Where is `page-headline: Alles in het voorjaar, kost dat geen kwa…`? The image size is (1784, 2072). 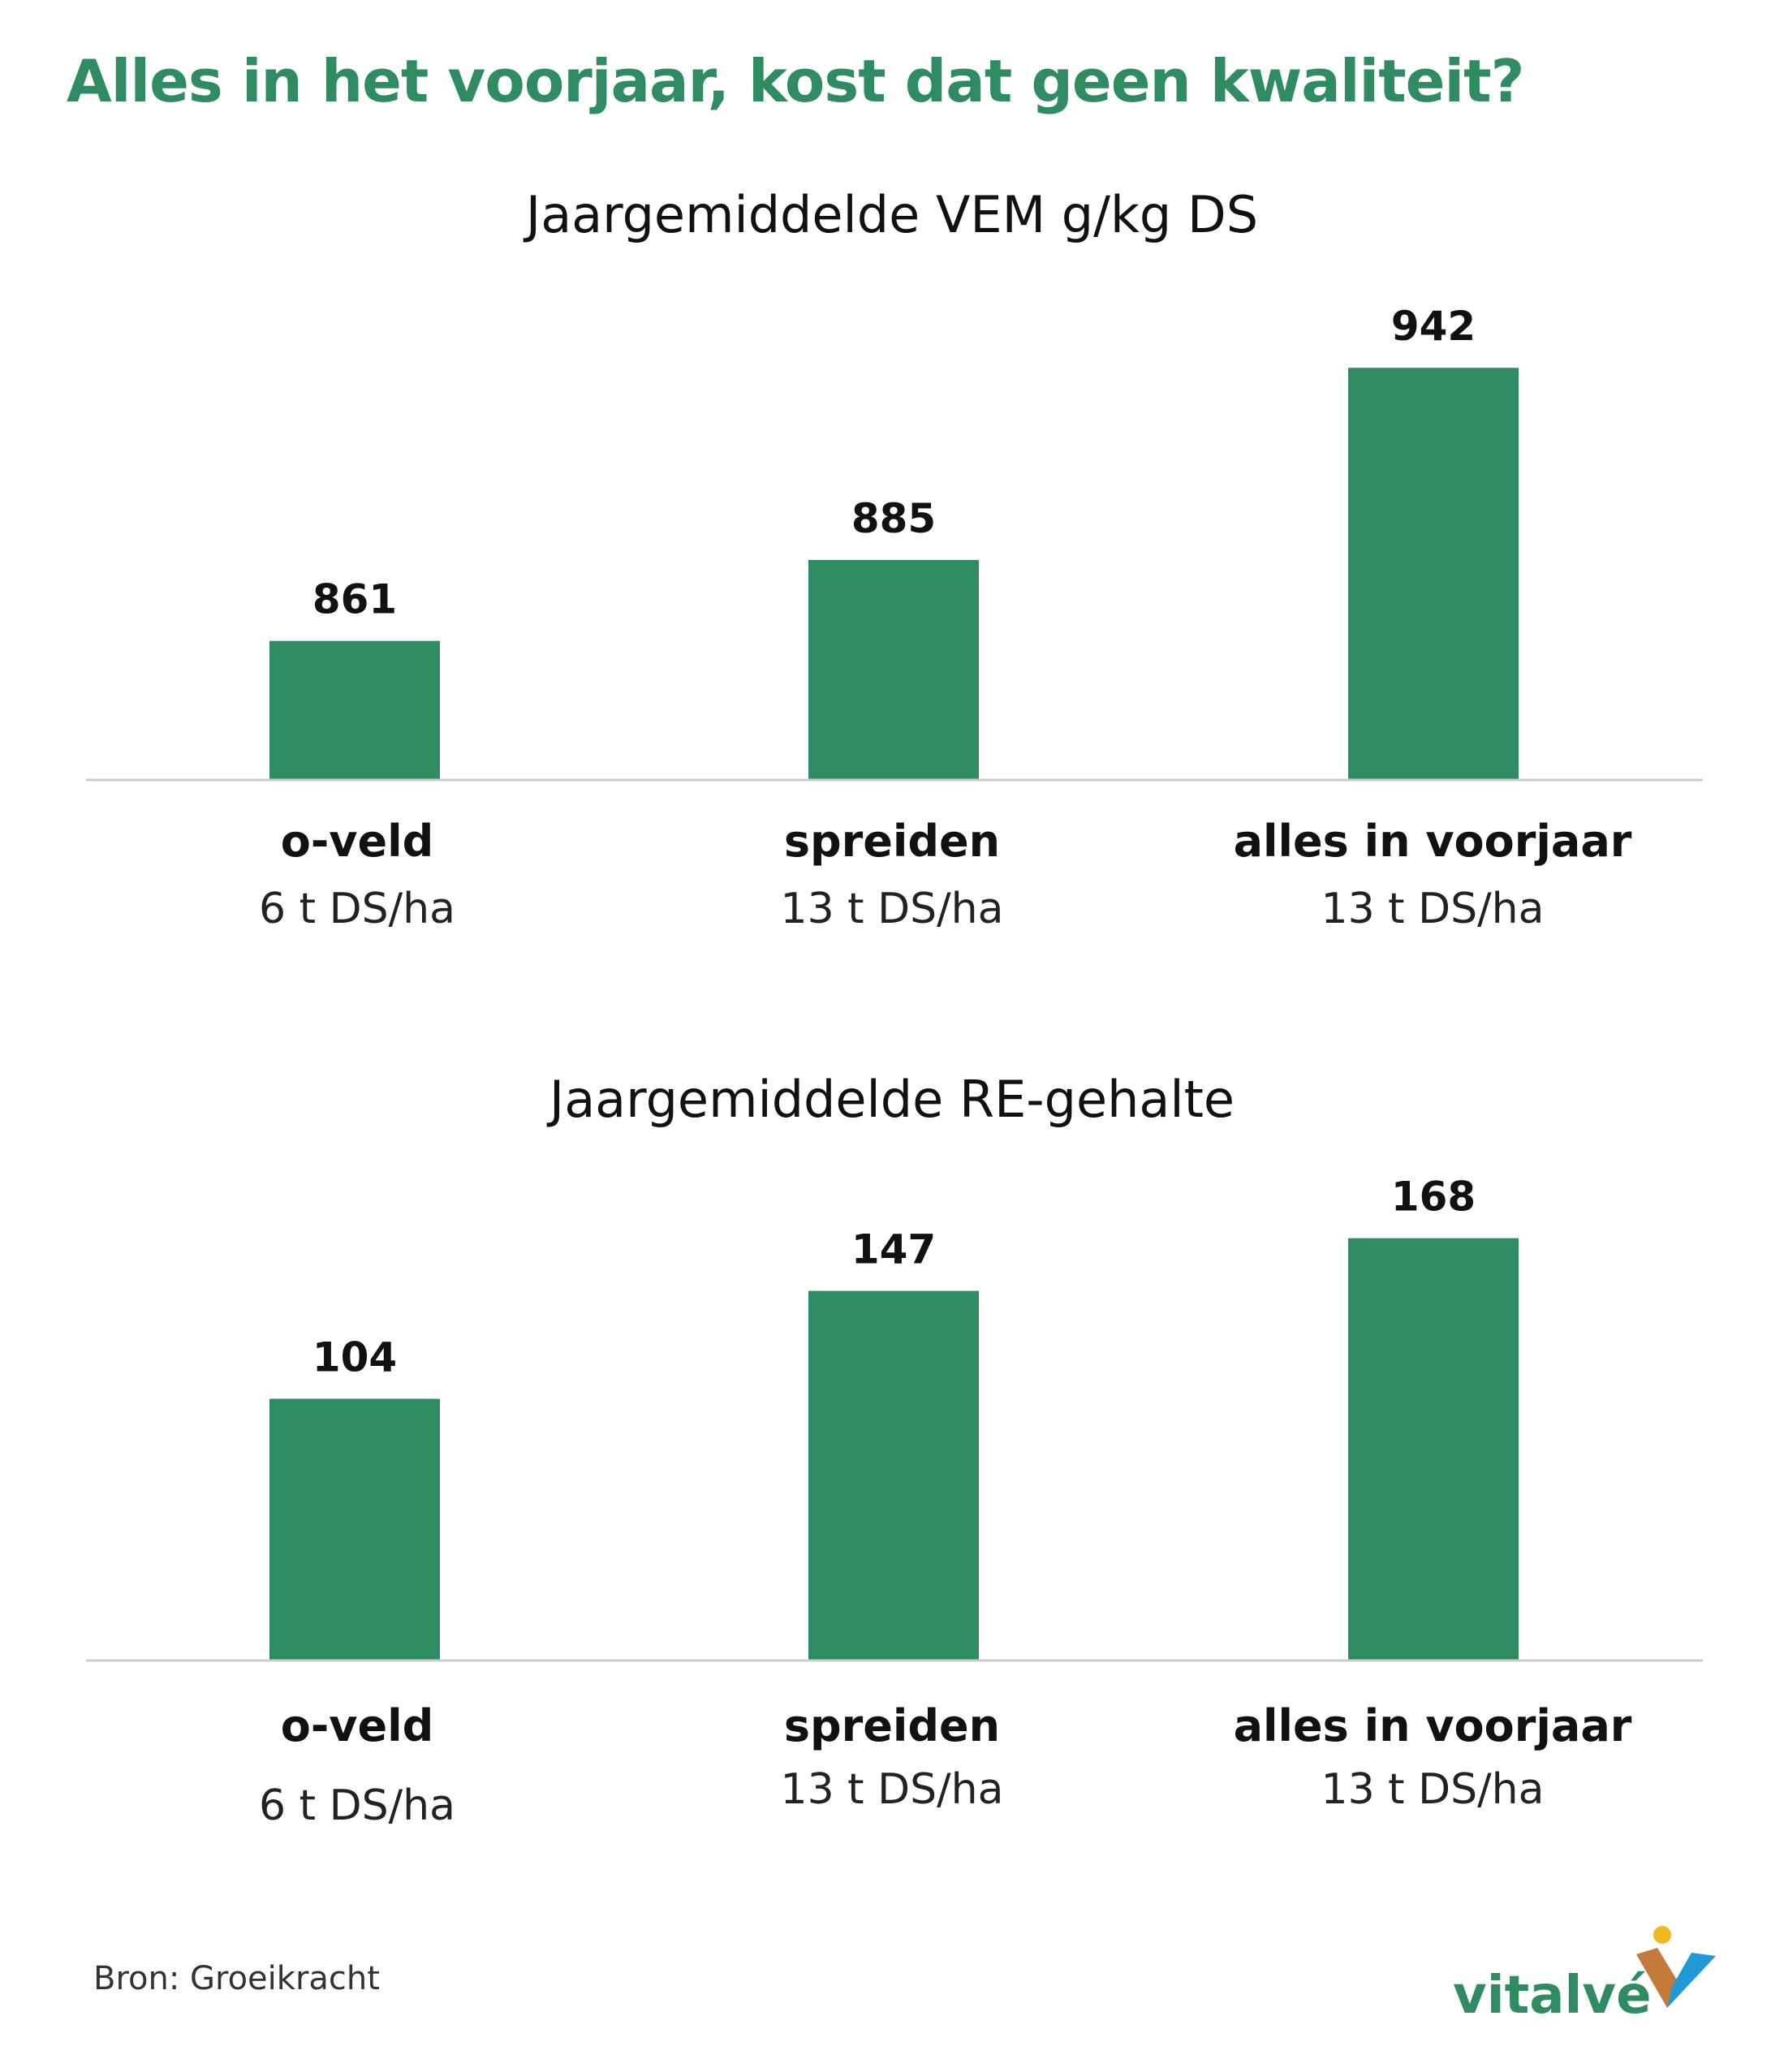
page-headline: Alles in het voorjaar, kost dat geen kwa… is located at coordinates (795, 81).